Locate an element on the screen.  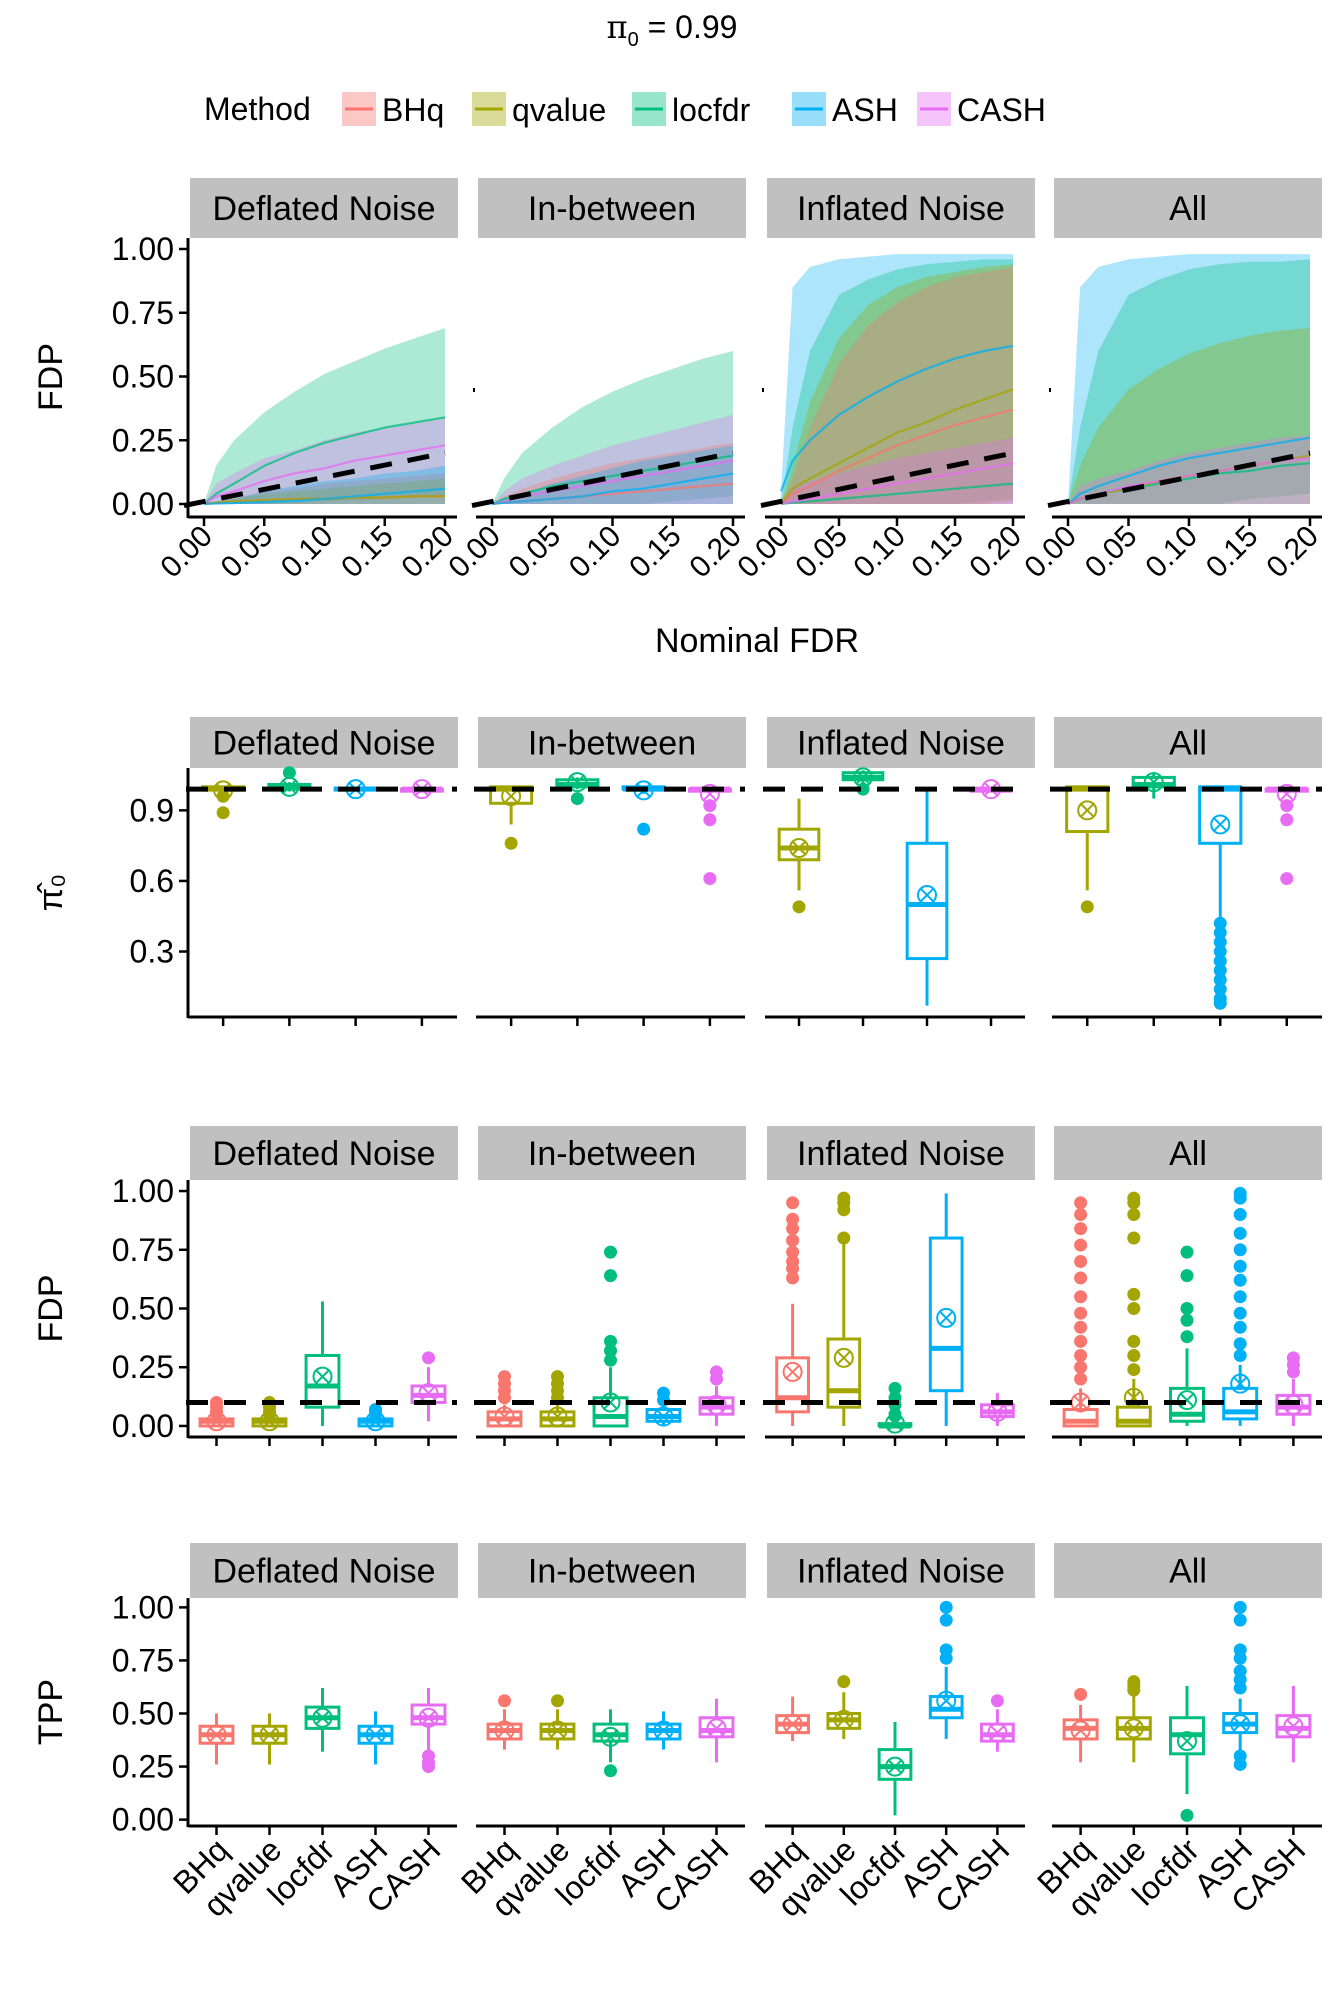
title-pi: π is located at coordinates (617, 27).